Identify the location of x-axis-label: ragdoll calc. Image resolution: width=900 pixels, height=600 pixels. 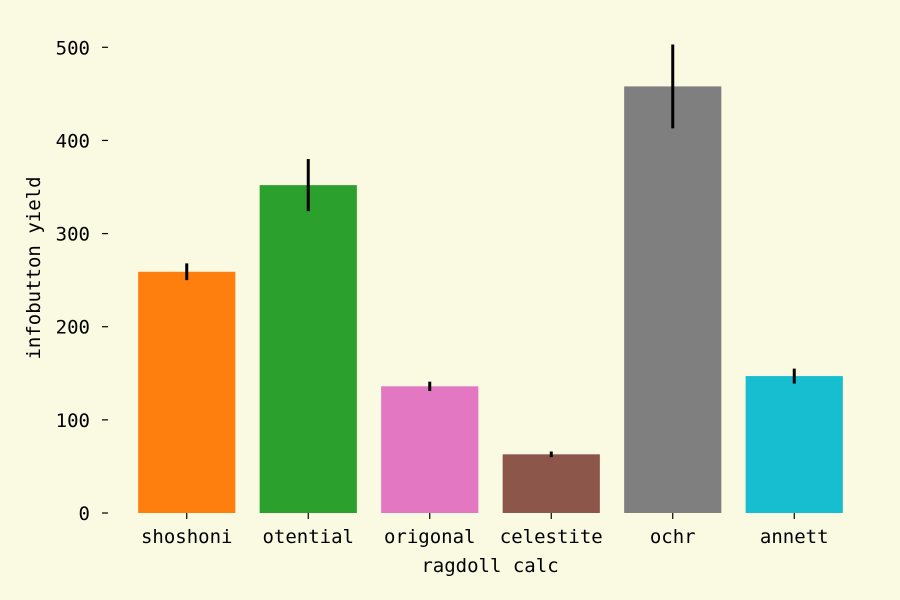
(489, 566).